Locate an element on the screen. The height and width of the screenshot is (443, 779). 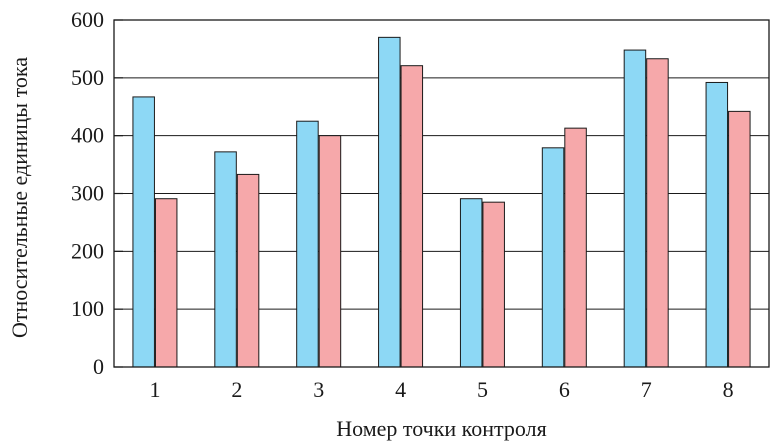
x-tick-label: 6 is located at coordinates (564, 389).